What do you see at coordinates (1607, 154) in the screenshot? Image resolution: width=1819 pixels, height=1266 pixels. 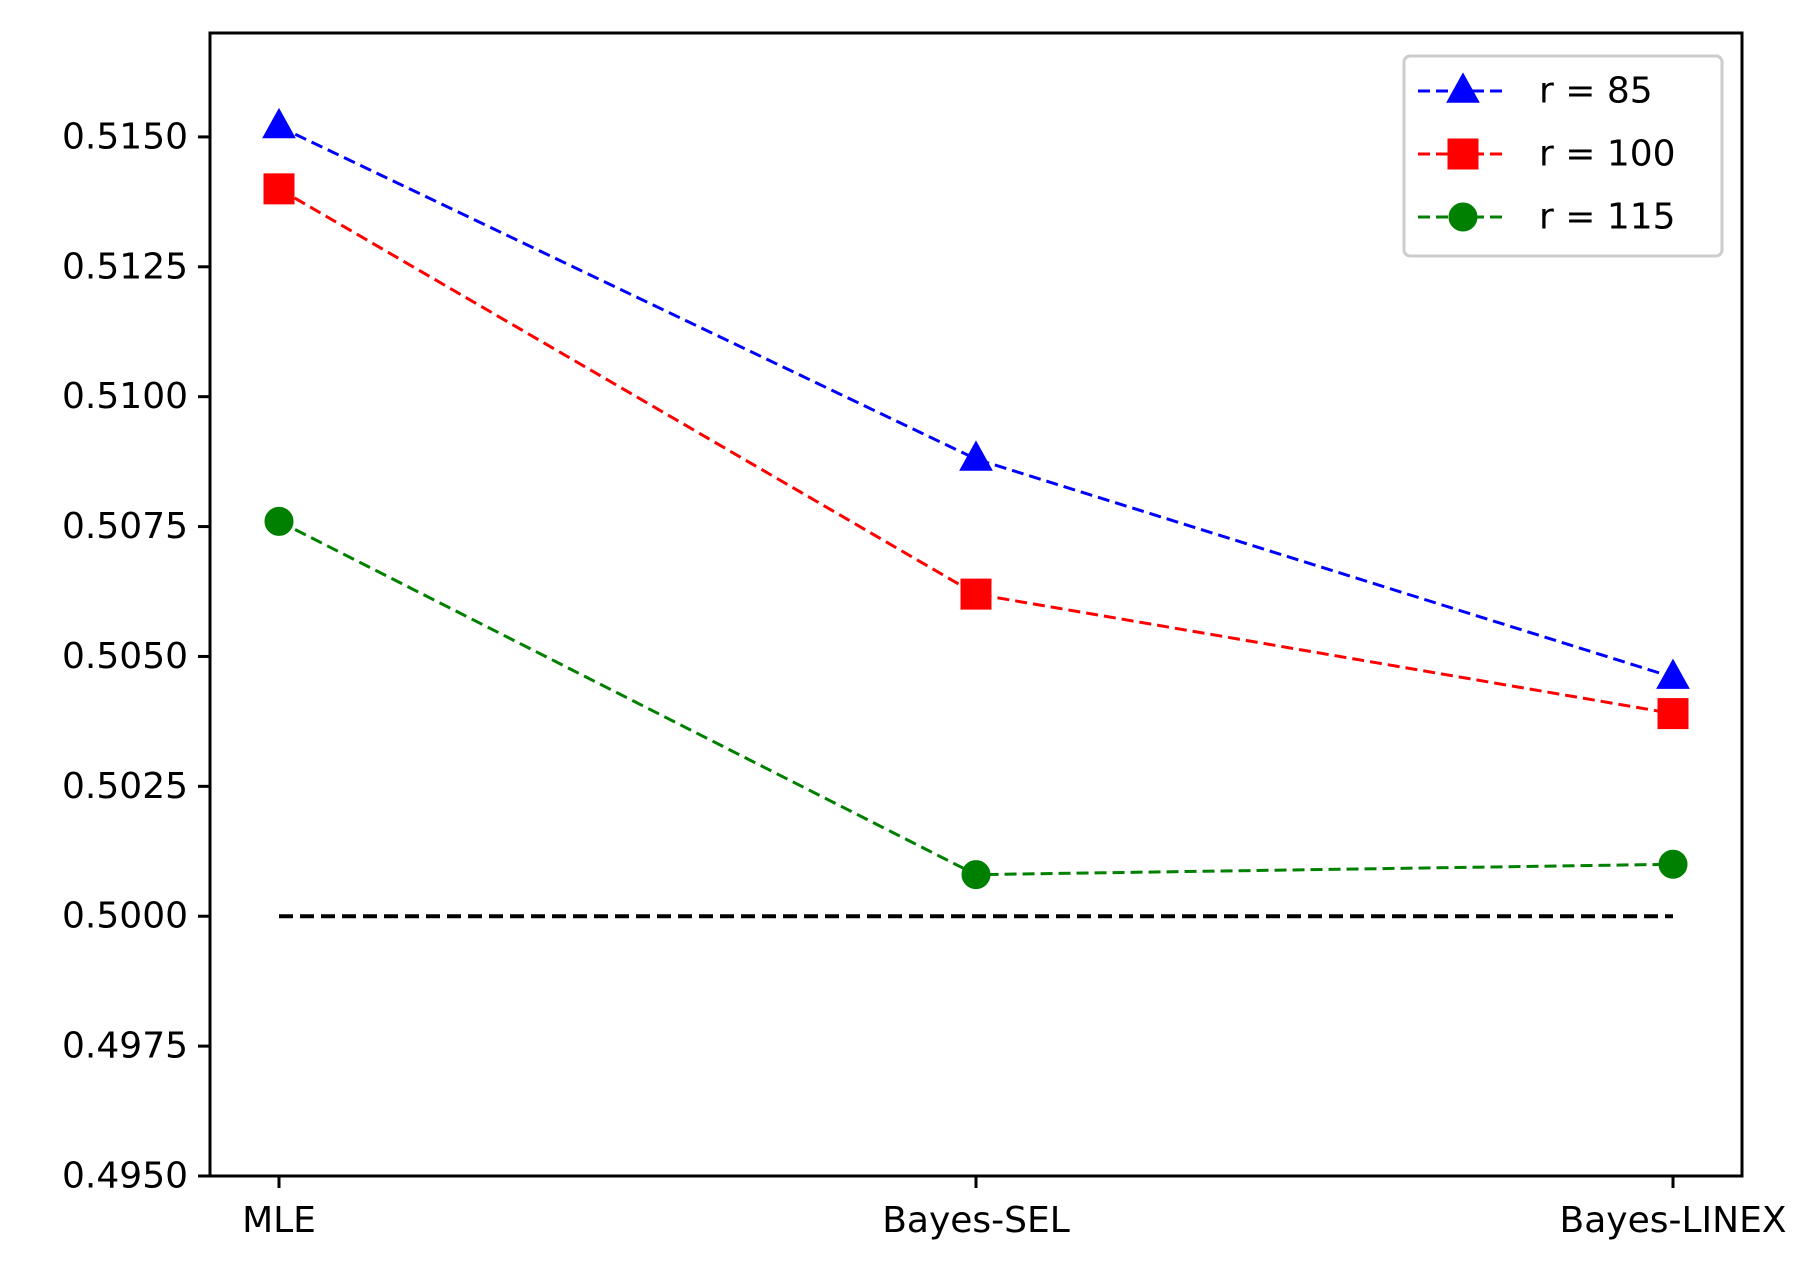 I see `legend-label: r = 100` at bounding box center [1607, 154].